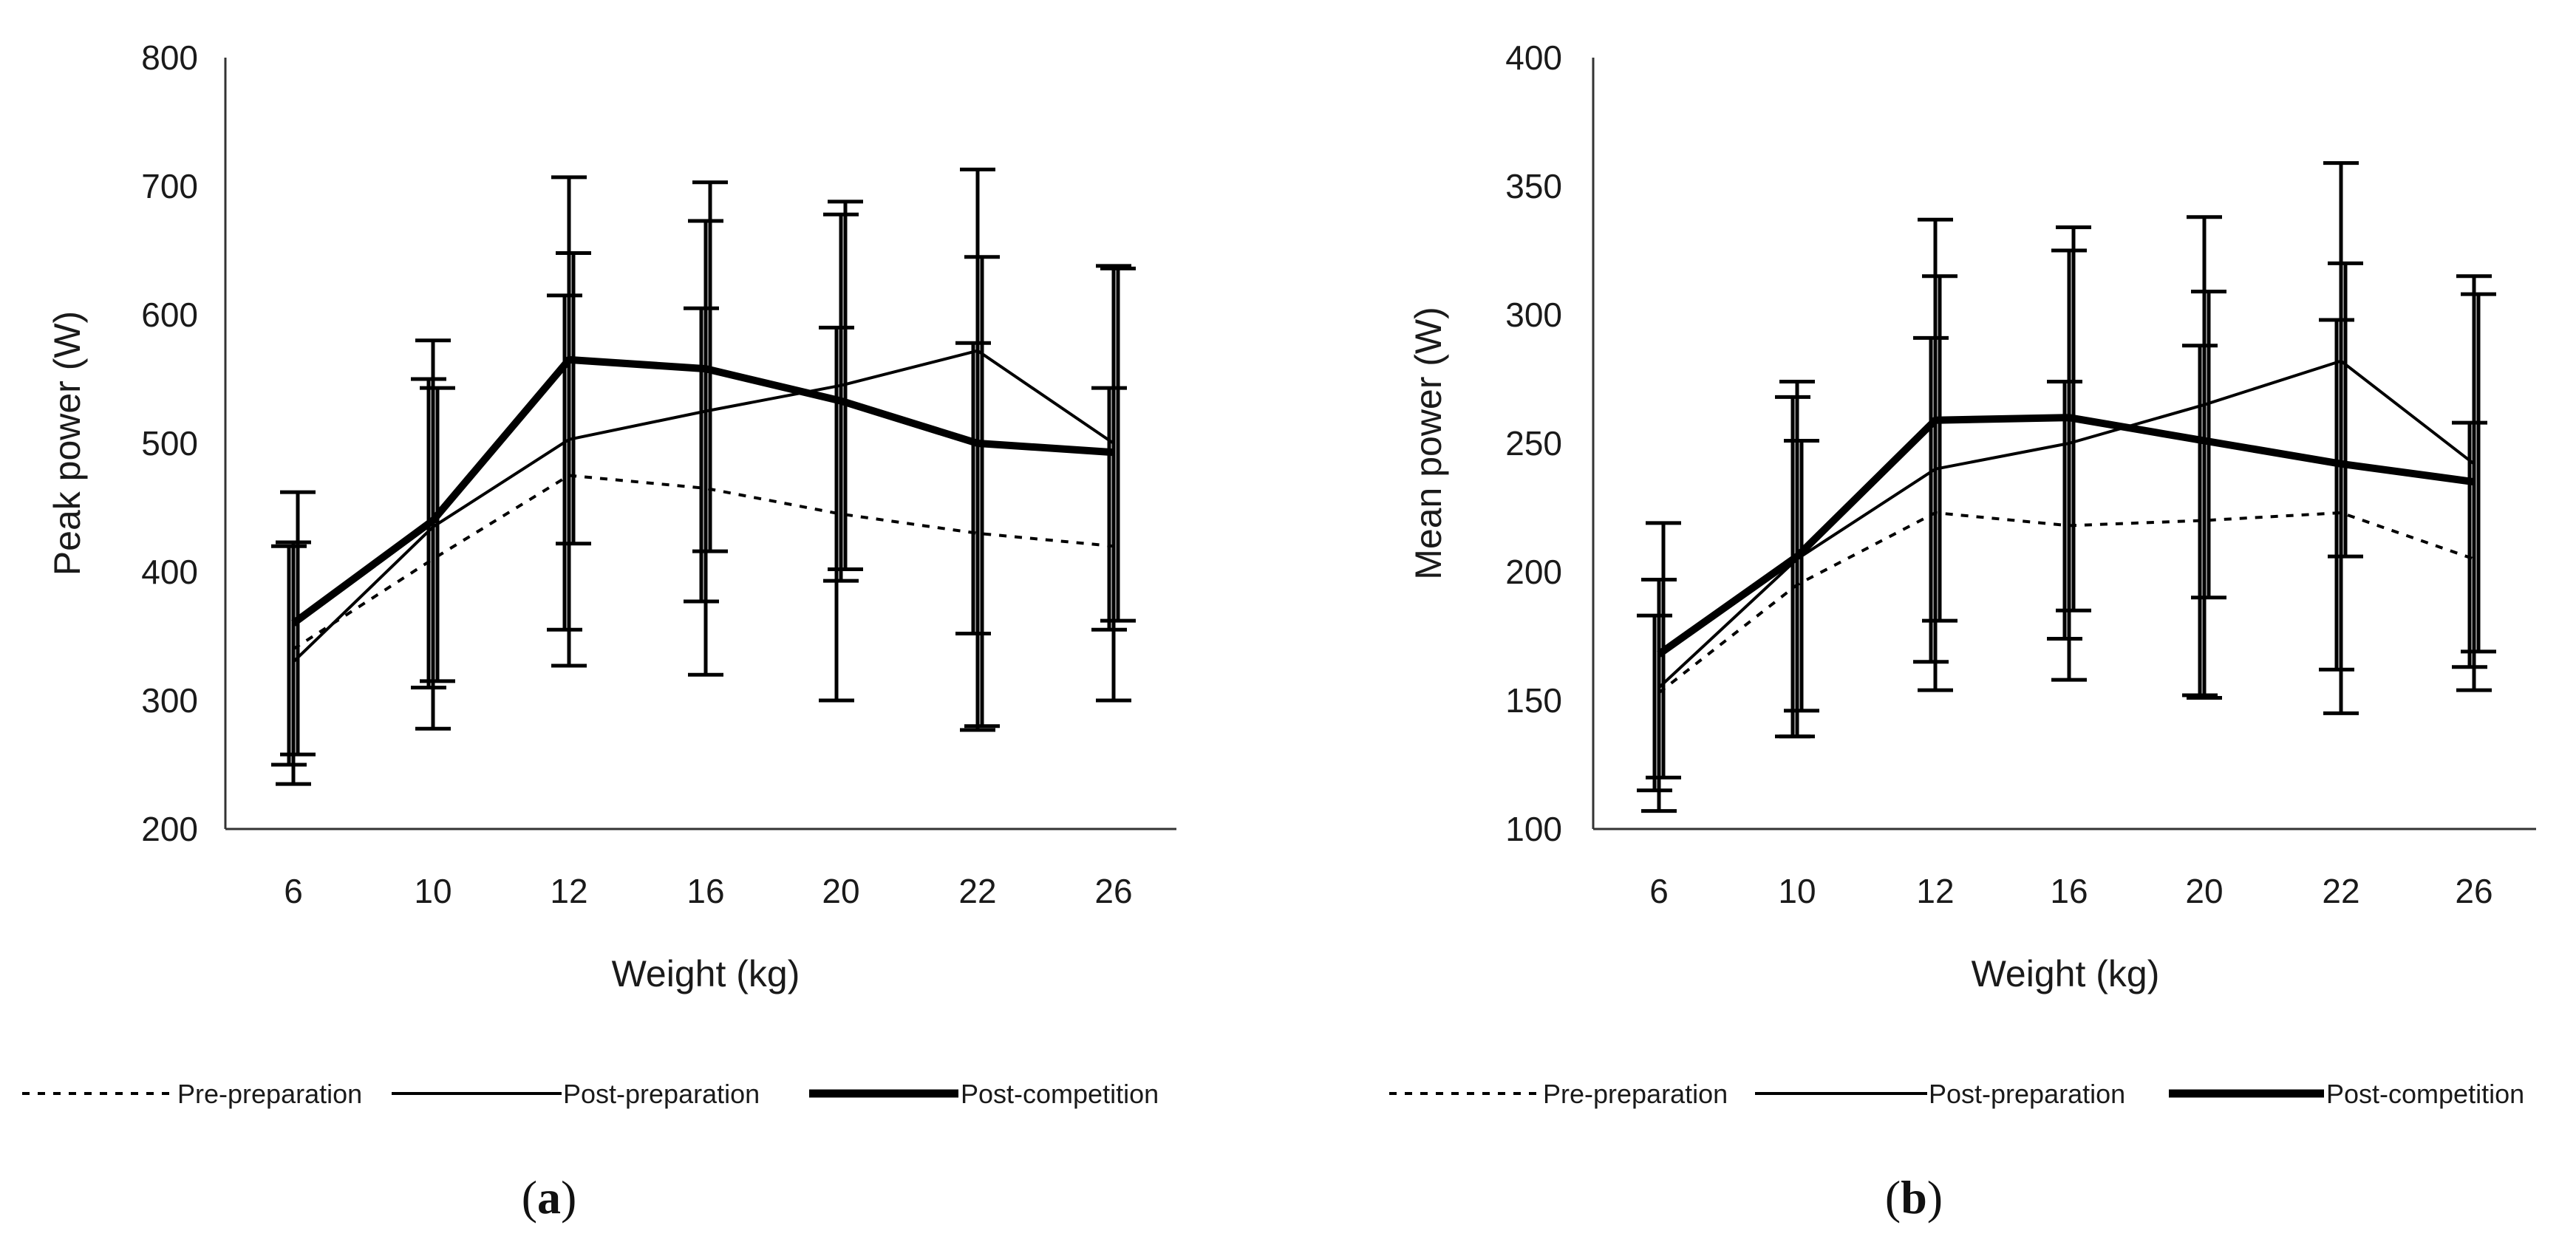  Describe the element at coordinates (1428, 444) in the screenshot. I see `y-axis-title: Mean power (W)` at that location.